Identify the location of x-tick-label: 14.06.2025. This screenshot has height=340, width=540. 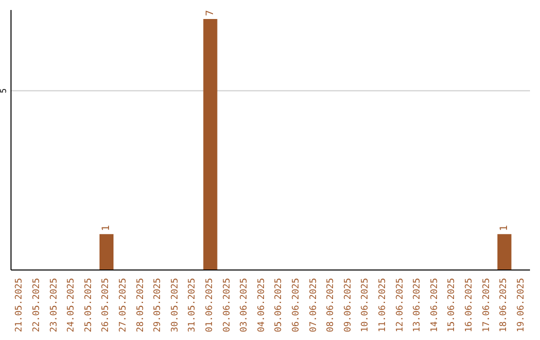
(435, 305).